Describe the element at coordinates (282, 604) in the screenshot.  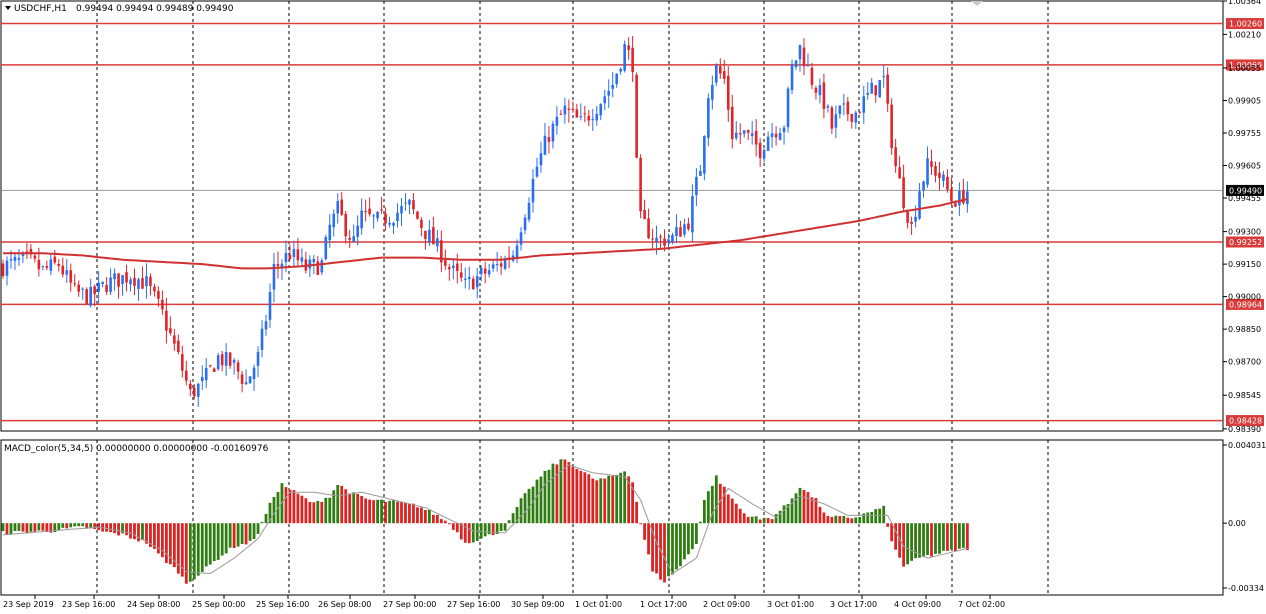
I see `time-axis-label: 25 Sep 16:00` at that location.